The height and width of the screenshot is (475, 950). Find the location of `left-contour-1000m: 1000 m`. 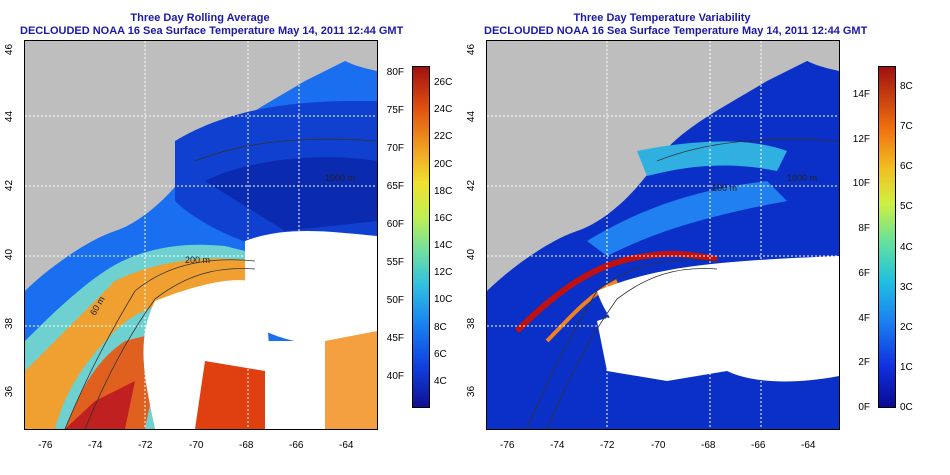

left-contour-1000m: 1000 m is located at coordinates (340, 178).